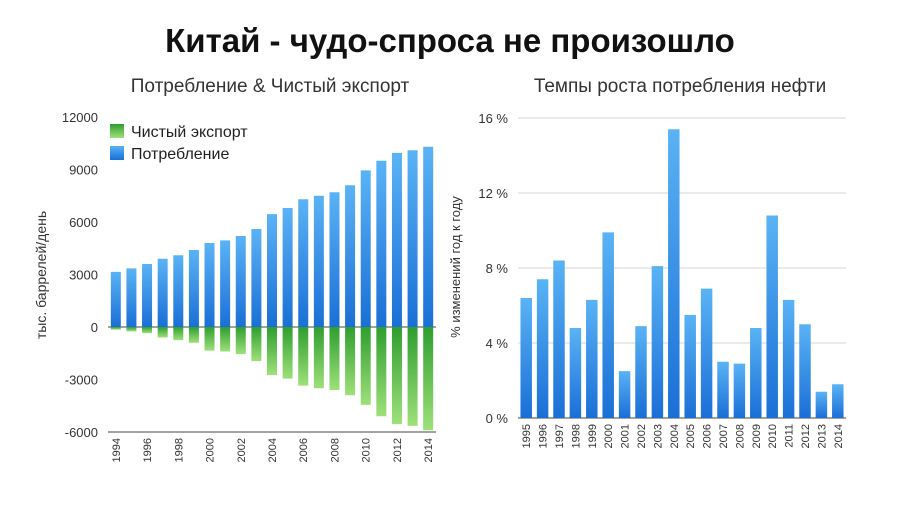 This screenshot has width=900, height=506. I want to click on y-tick-label: 3000, so click(83, 275).